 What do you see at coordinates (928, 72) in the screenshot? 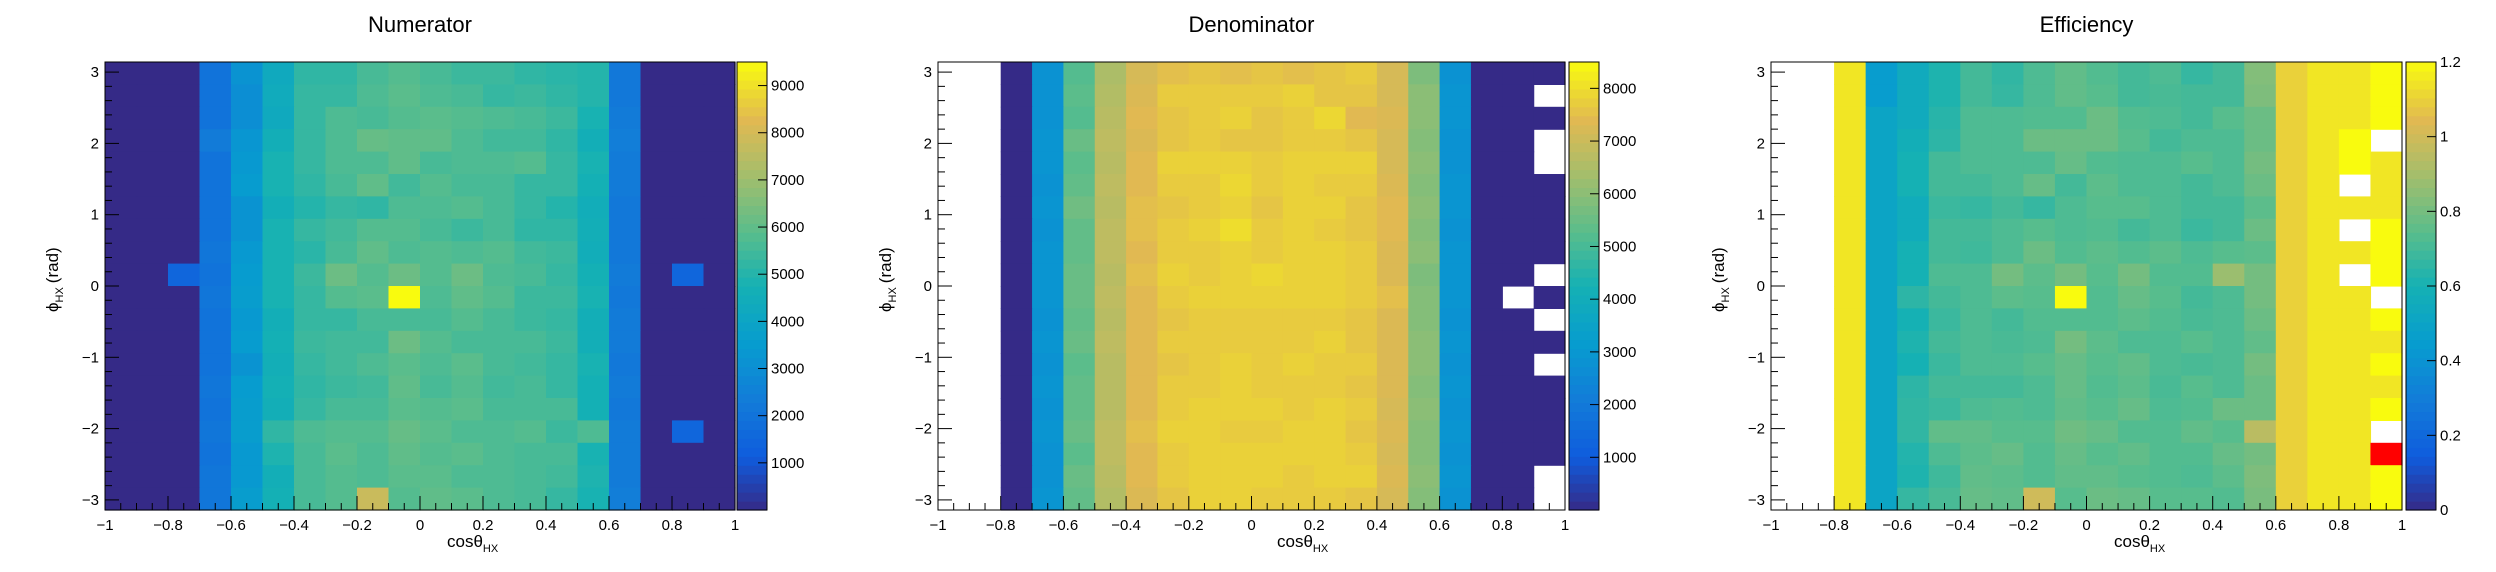
I see `y-tick-label: 3` at bounding box center [928, 72].